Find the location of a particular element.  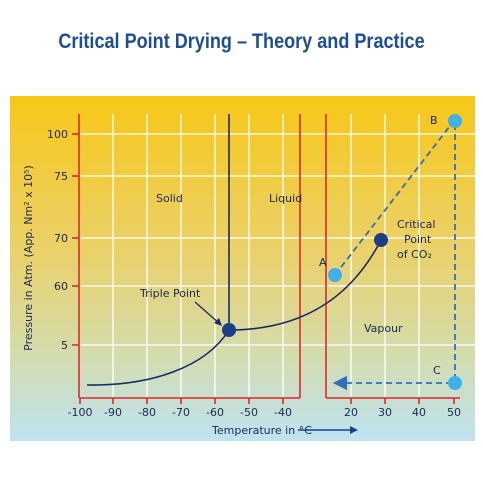

y-tick-label: 100 is located at coordinates (57, 134).